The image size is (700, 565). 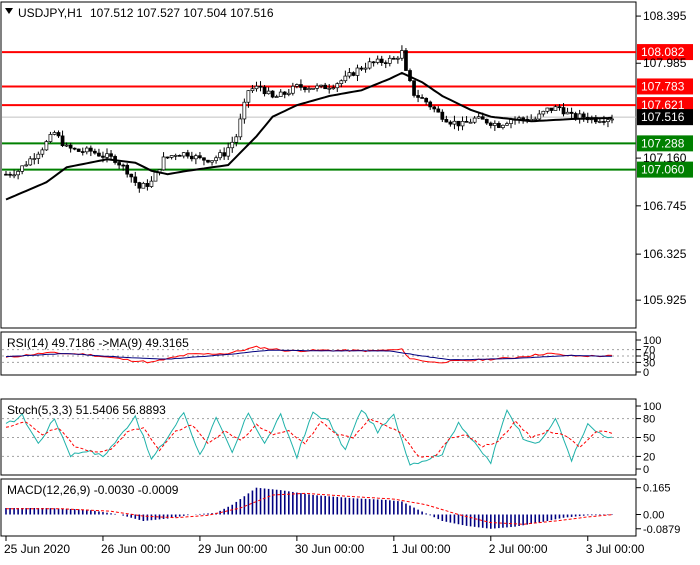 I want to click on rsi-ma-line, so click(x=308, y=355).